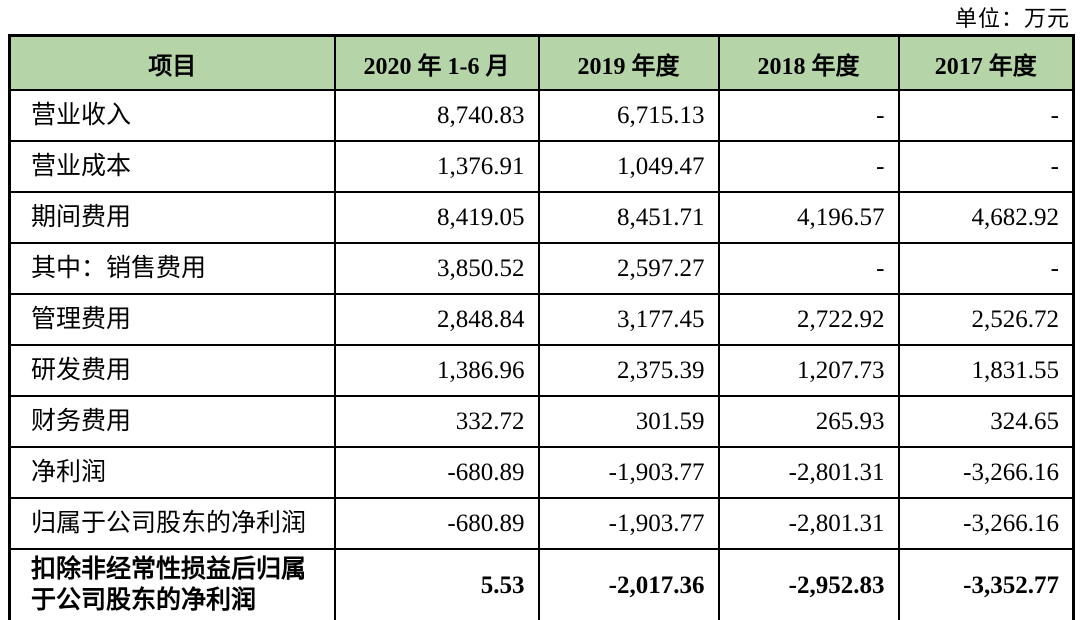  Describe the element at coordinates (808, 217) in the screenshot. I see `cell-value: 4,196.57` at that location.